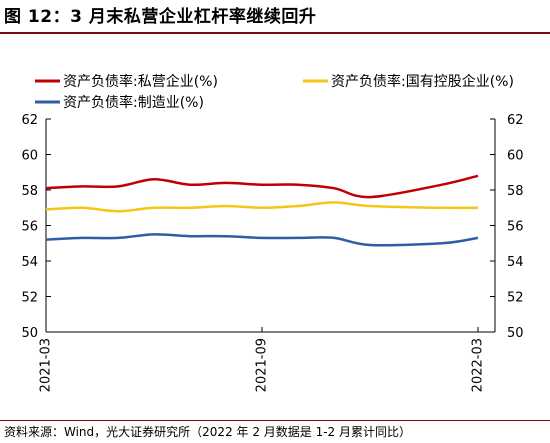  I want to click on x-axis-ticks: 2021-03 2021-09 2022-03, so click(262, 359).